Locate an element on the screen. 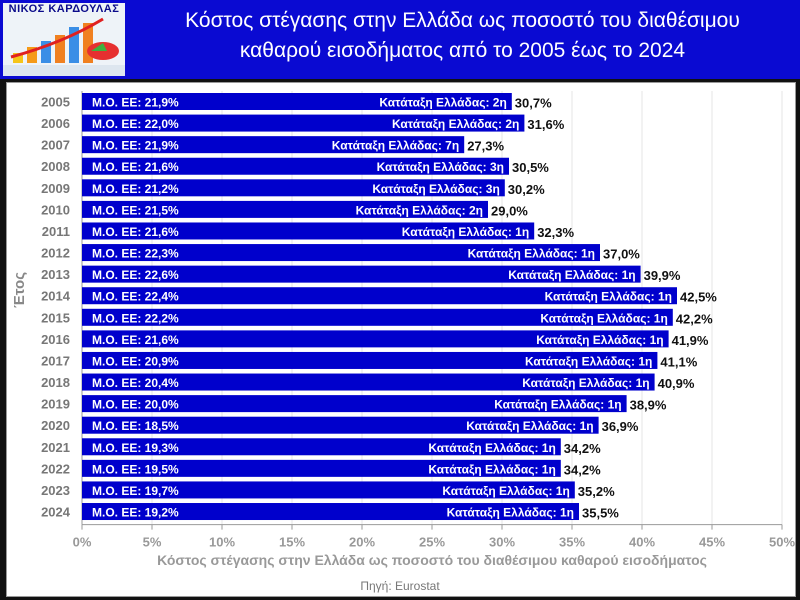 The width and height of the screenshot is (800, 600). eu-average-label: Μ.Ο. ΕΕ: 22,3% is located at coordinates (135, 254).